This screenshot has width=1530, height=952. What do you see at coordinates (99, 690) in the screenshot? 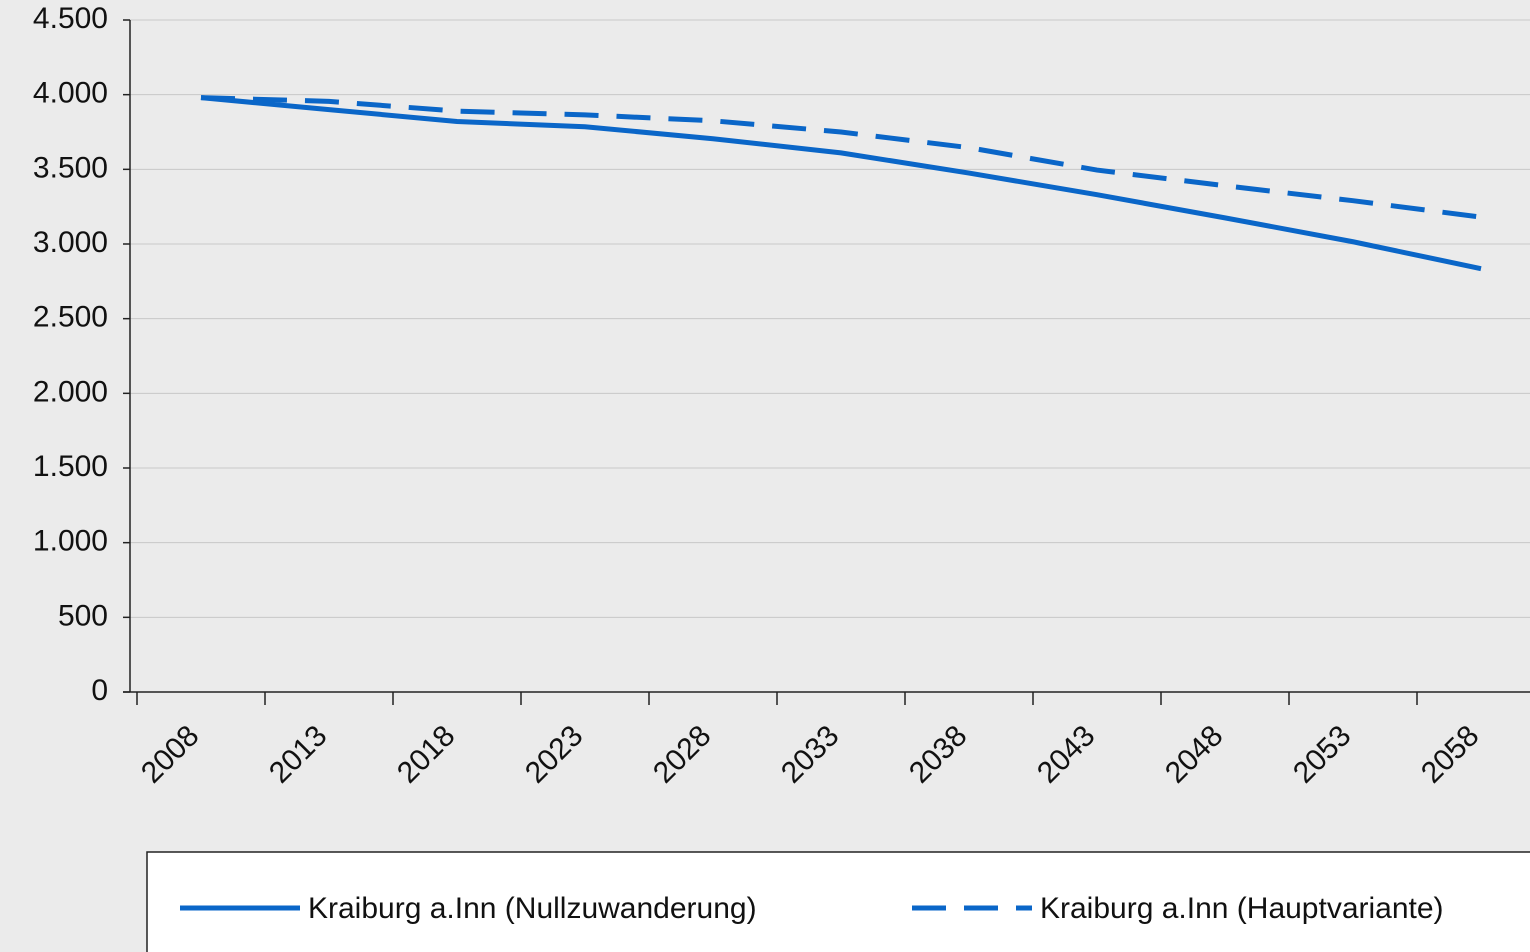
I see `y-tick-label: 0` at bounding box center [99, 690].